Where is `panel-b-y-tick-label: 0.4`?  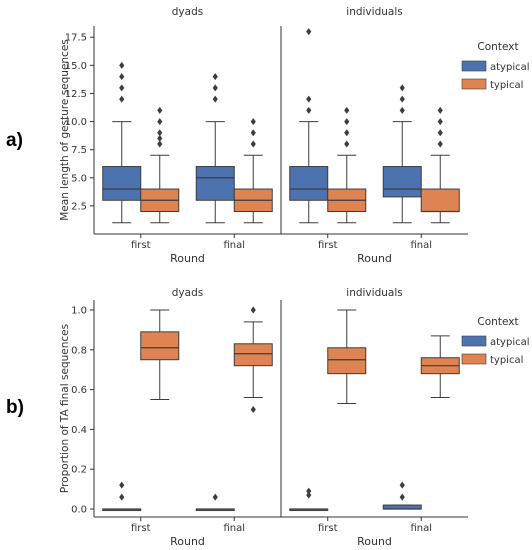 panel-b-y-tick-label: 0.4 is located at coordinates (79, 430).